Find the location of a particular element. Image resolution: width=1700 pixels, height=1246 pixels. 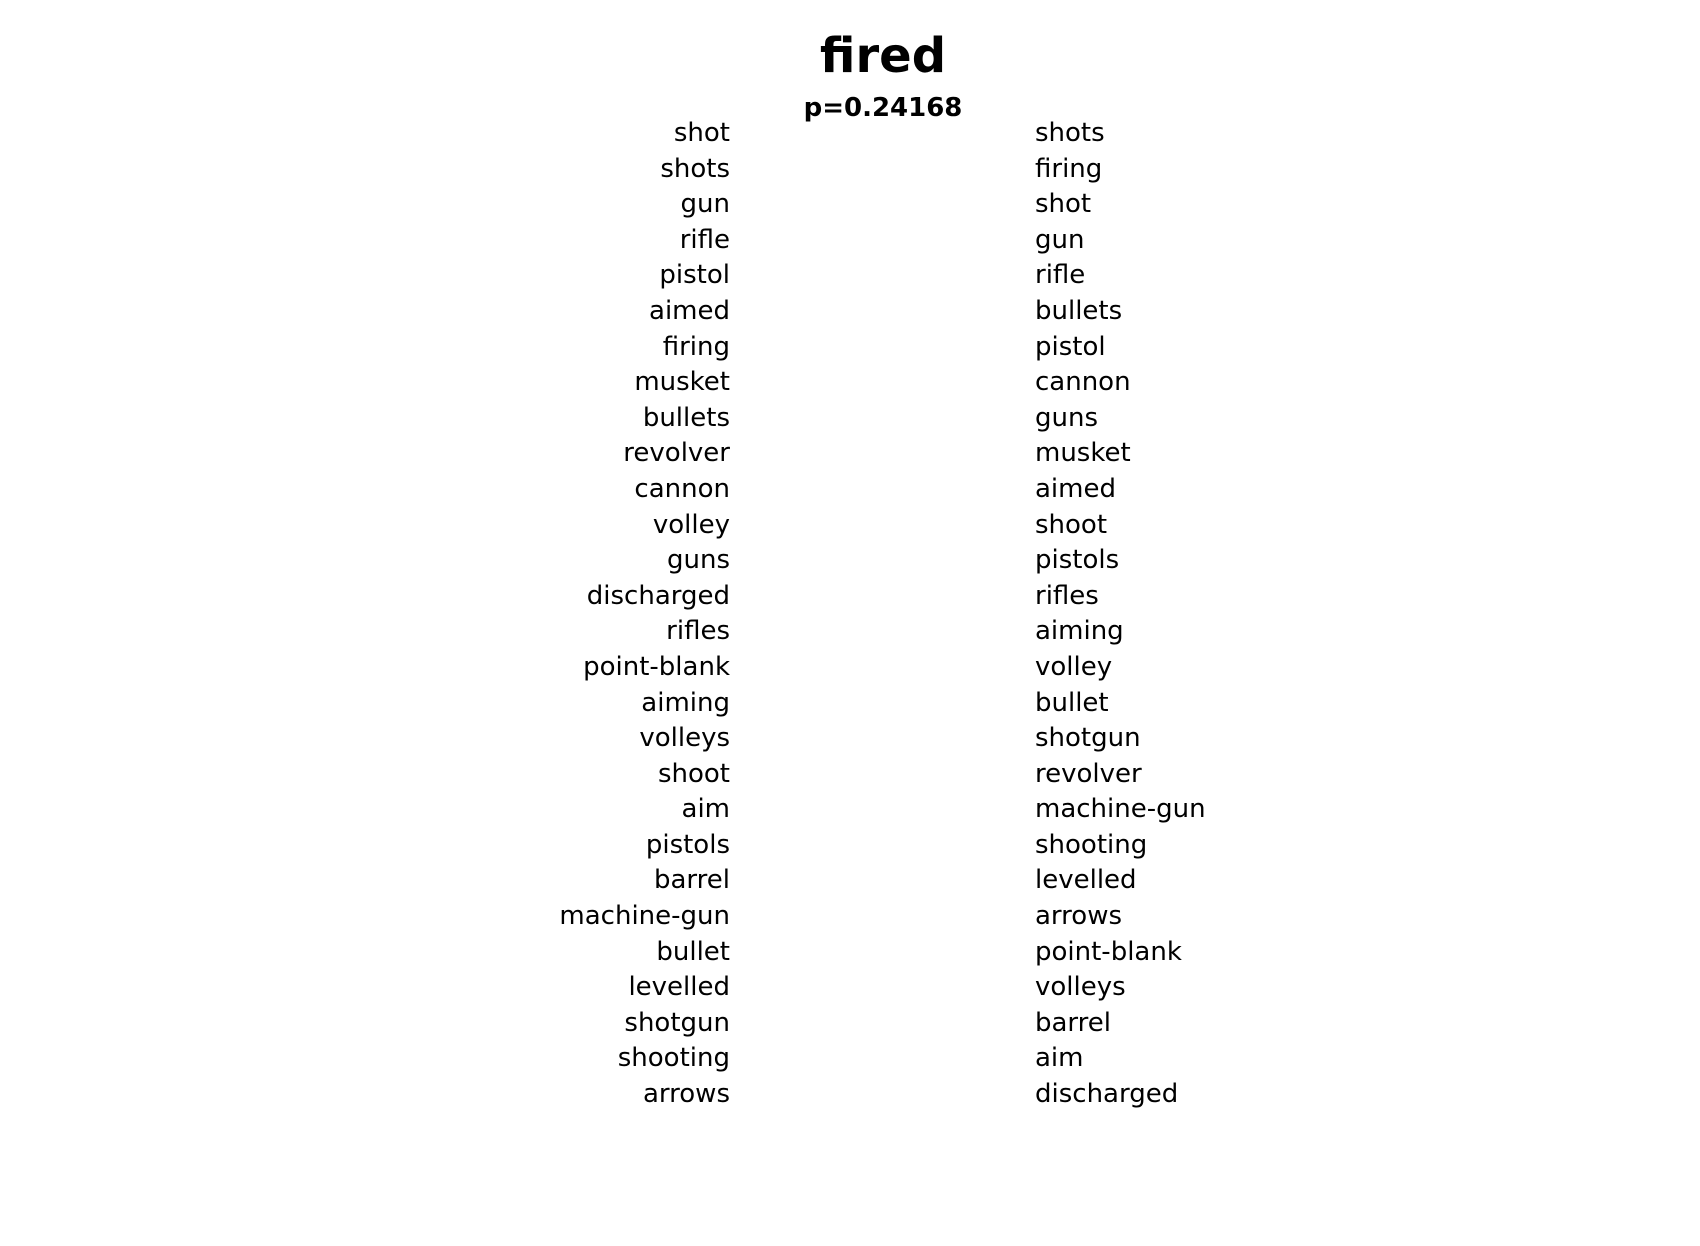

left-word-item: aim is located at coordinates (705, 809).